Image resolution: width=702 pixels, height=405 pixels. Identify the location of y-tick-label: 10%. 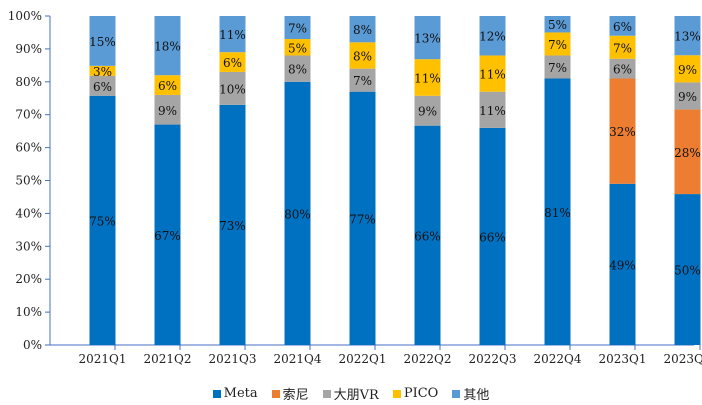
(28, 312).